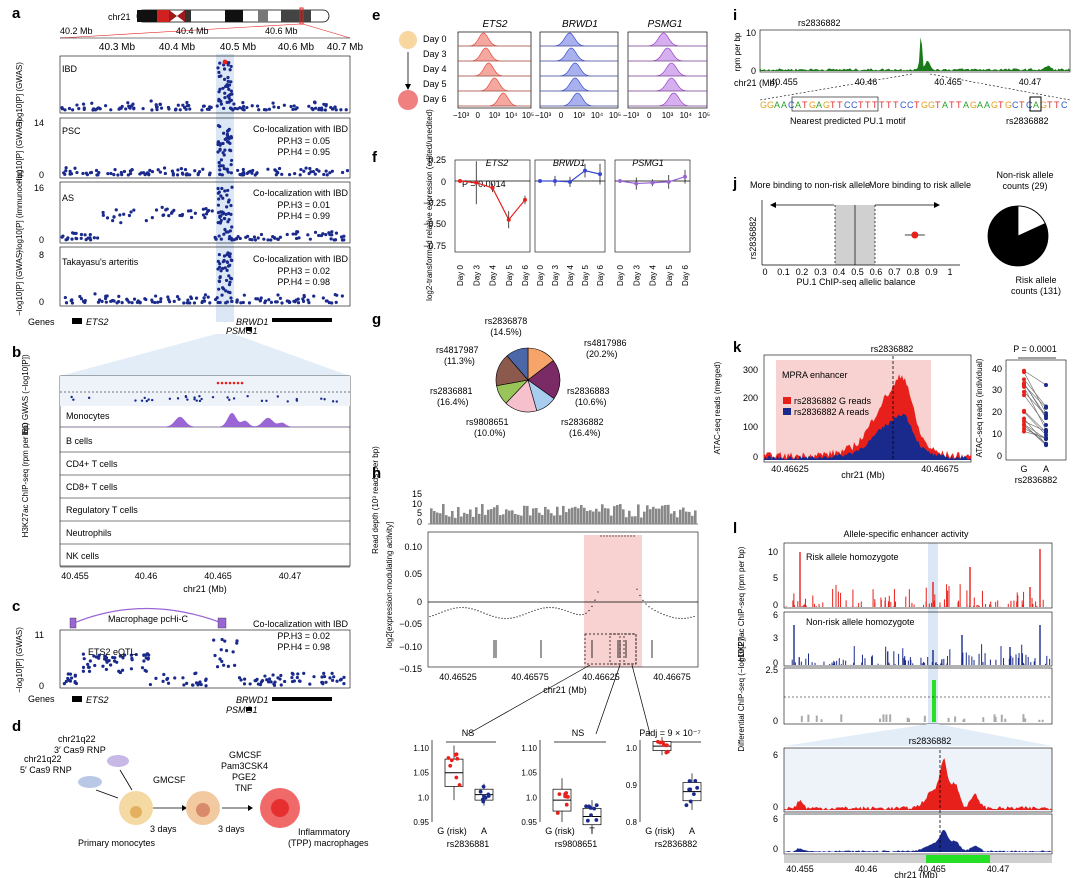 The image size is (1080, 878). I want to click on y-tick: 40, so click(997, 369).